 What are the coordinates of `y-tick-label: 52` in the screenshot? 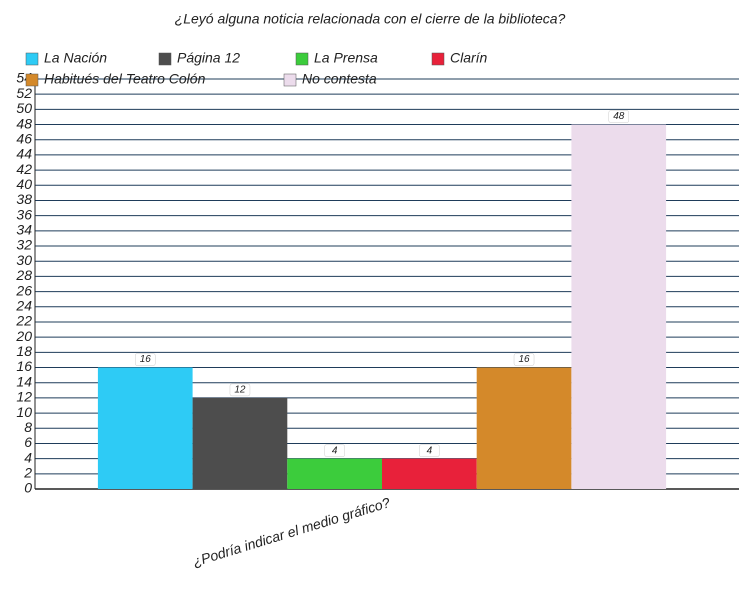 It's located at (24, 93).